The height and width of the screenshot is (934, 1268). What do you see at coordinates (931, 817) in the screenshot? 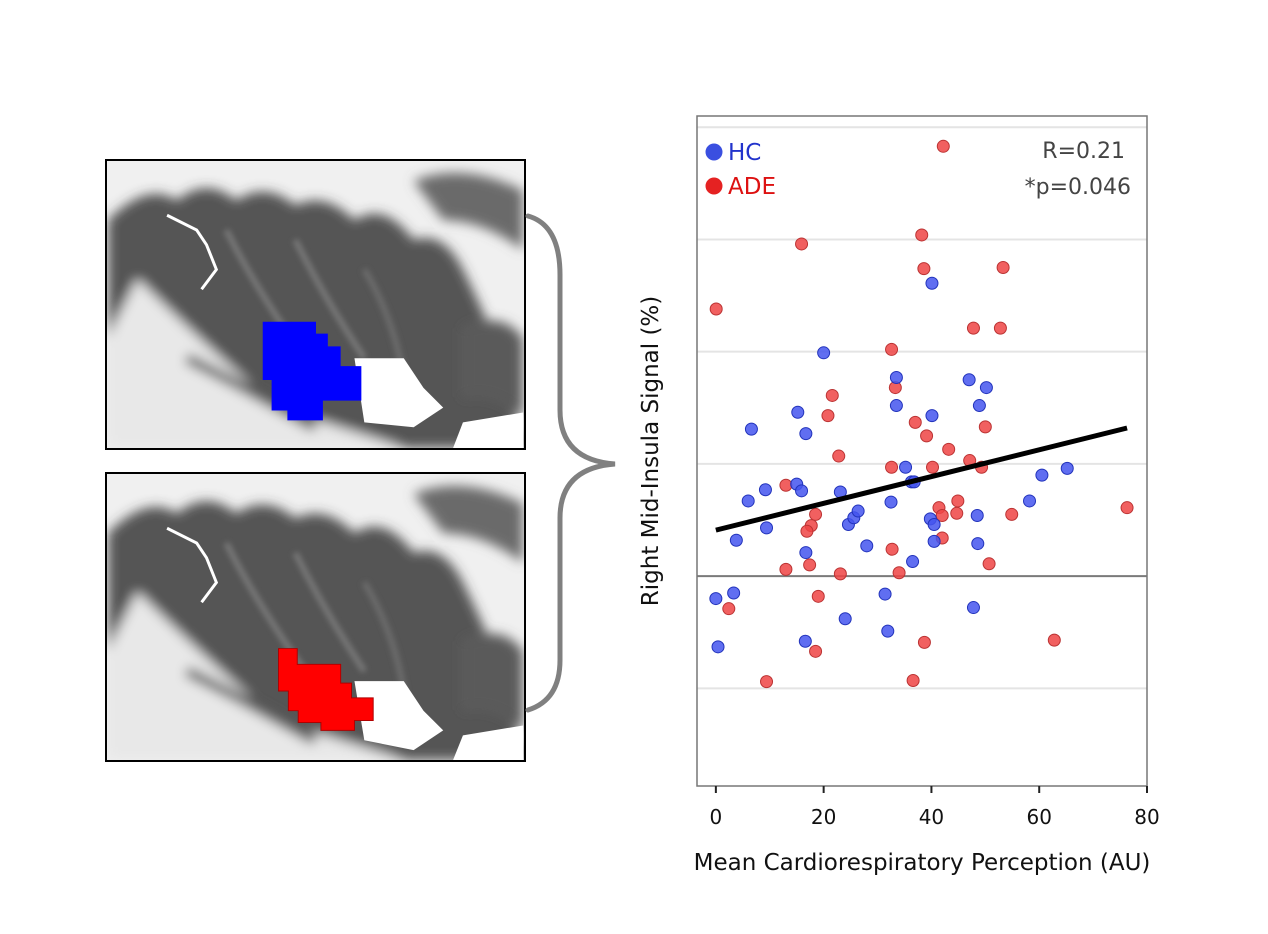
I see `x-tick-label: 40` at bounding box center [931, 817].